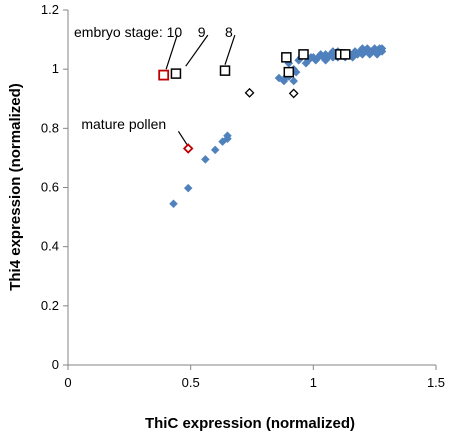 The width and height of the screenshot is (453, 438). Describe the element at coordinates (67, 382) in the screenshot. I see `x-tick-label: 0` at that location.